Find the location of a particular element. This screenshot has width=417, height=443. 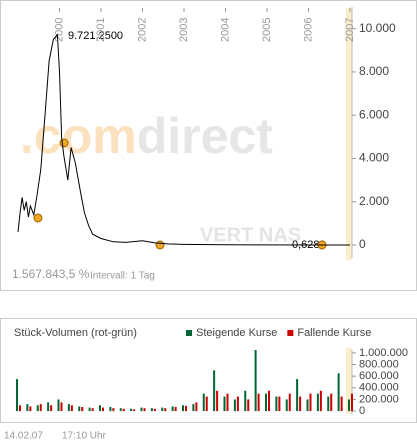

x-tick-label: 2004 is located at coordinates (225, 30).